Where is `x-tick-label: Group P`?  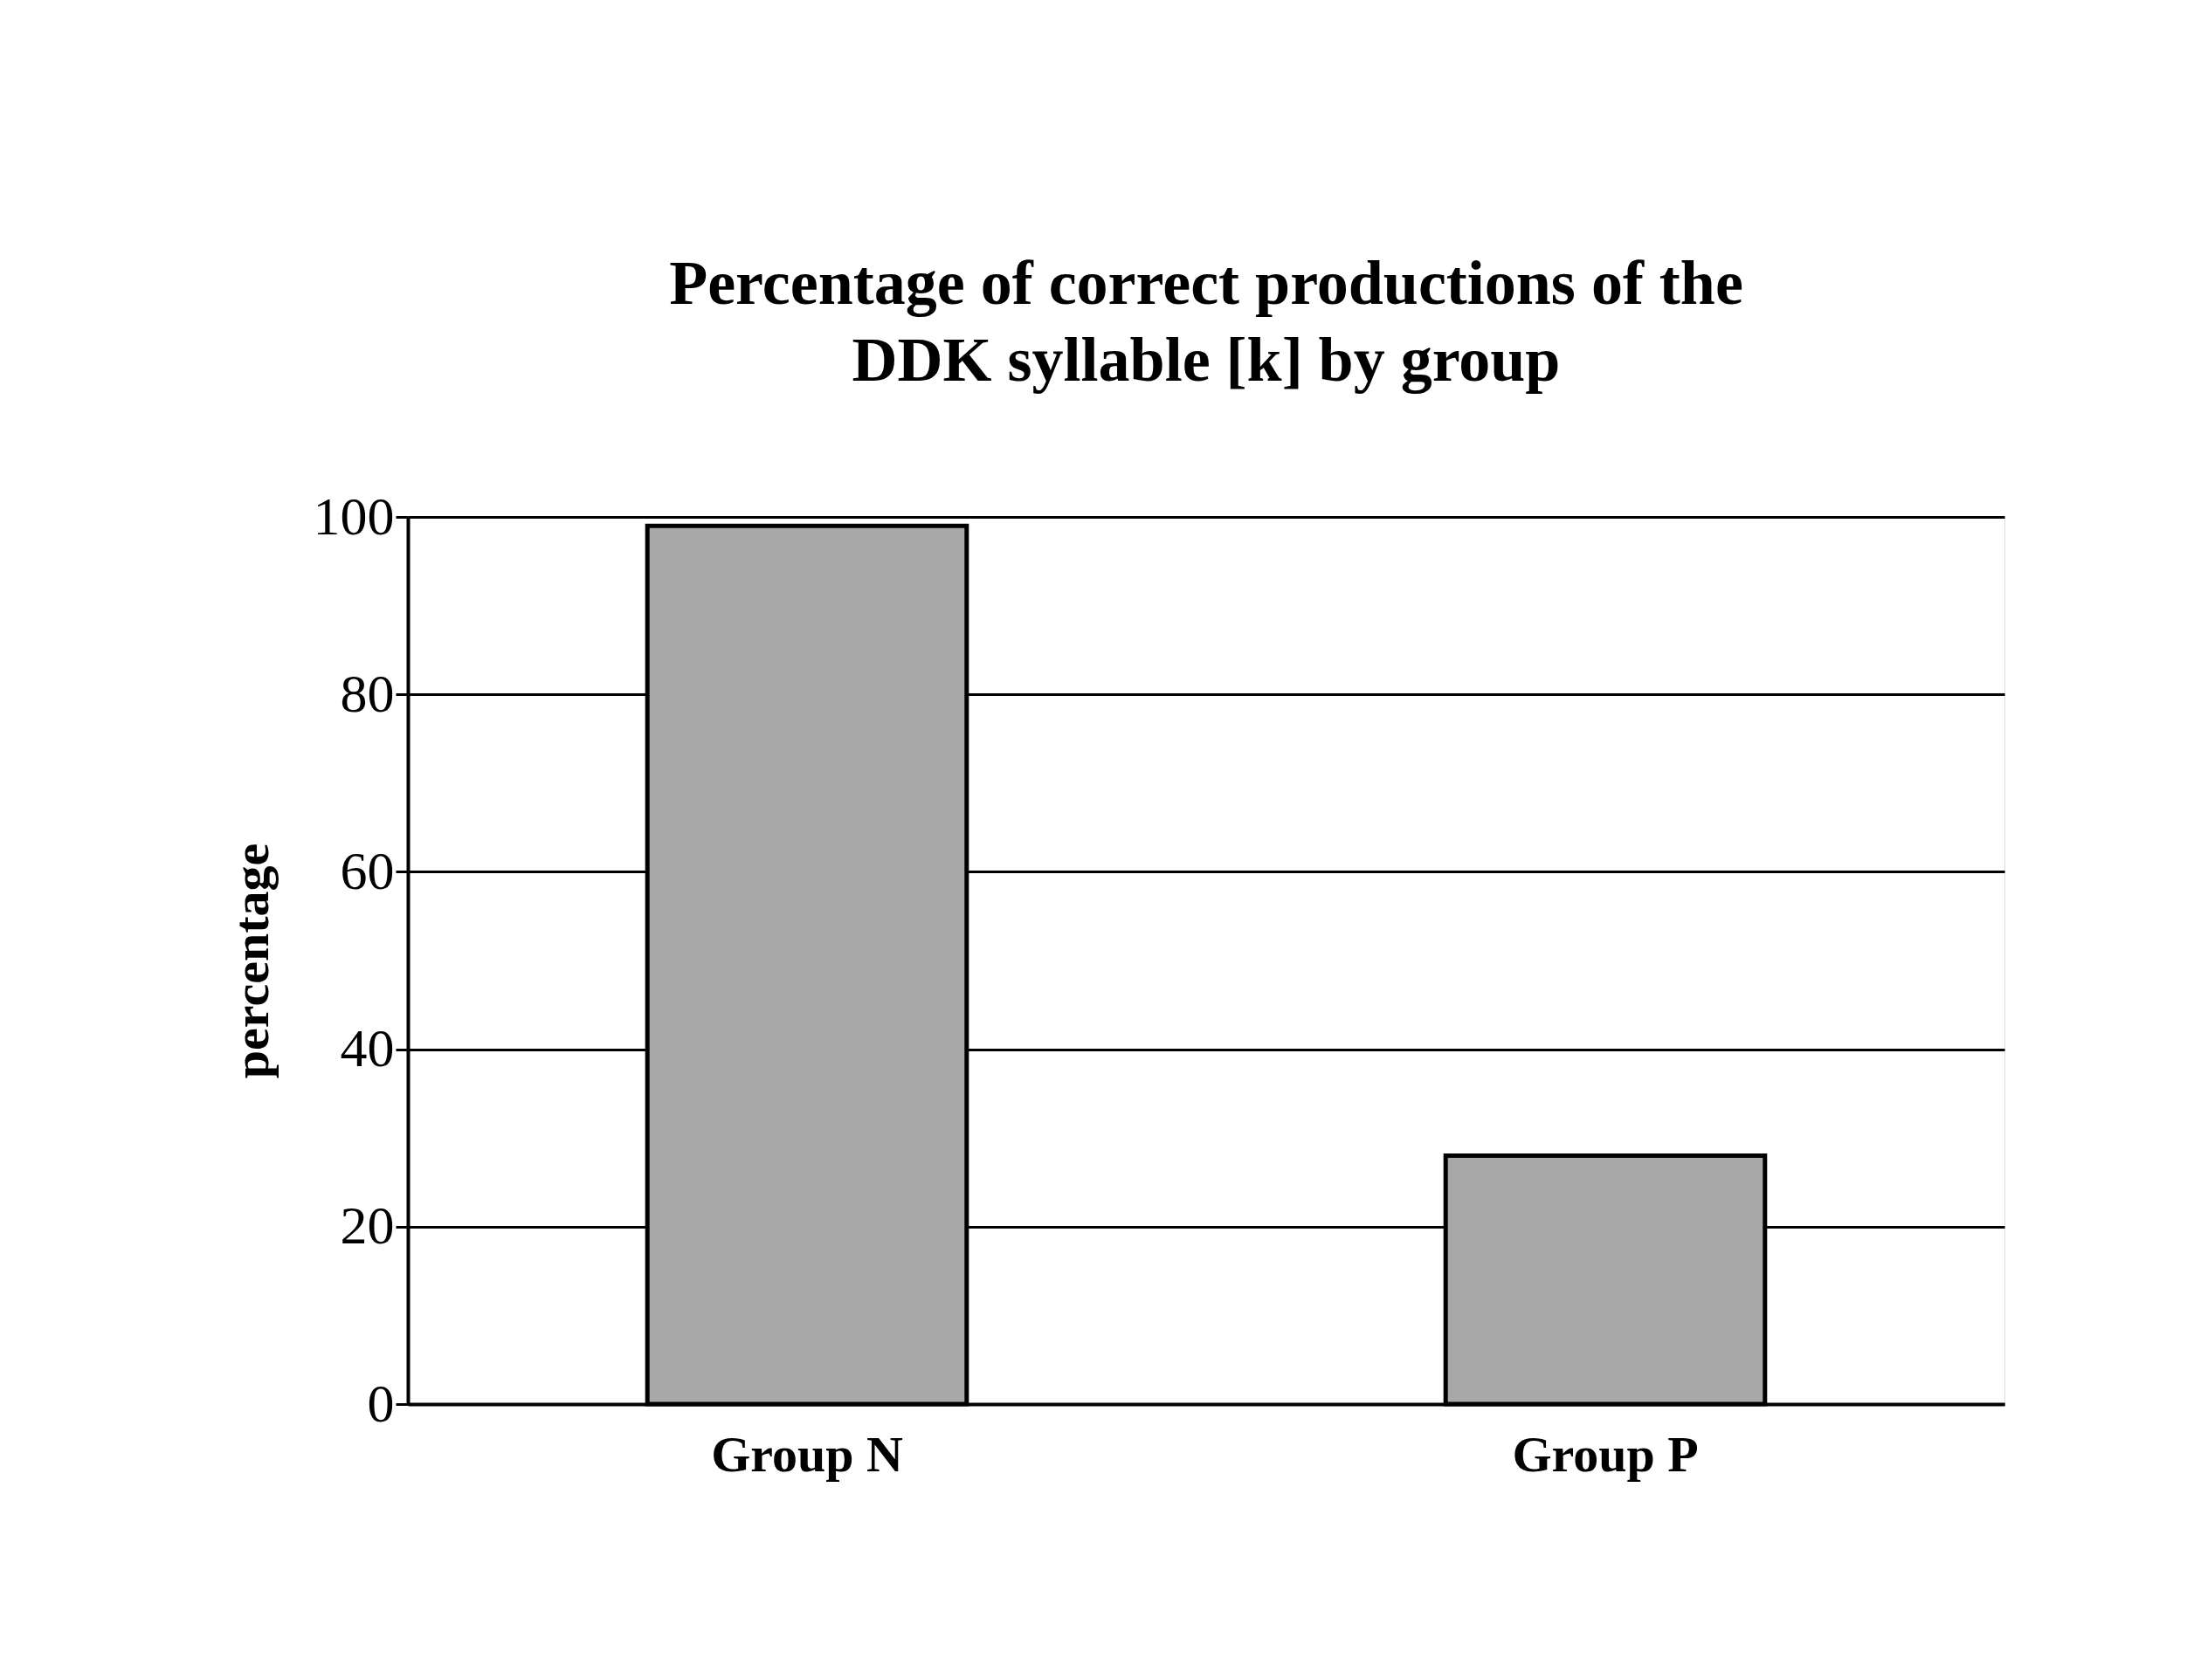 x-tick-label: Group P is located at coordinates (1605, 1454).